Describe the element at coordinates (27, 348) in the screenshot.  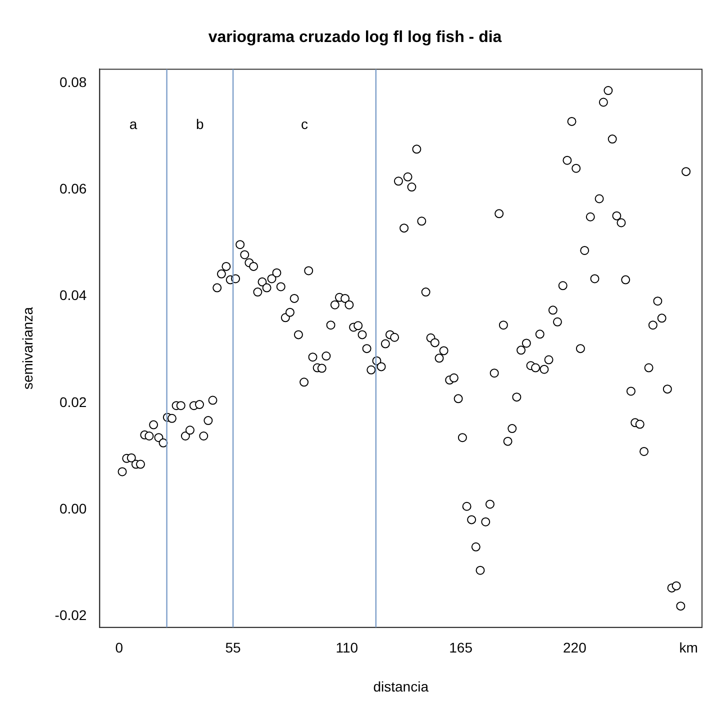
I see `y-axis-title: semivarianza` at that location.